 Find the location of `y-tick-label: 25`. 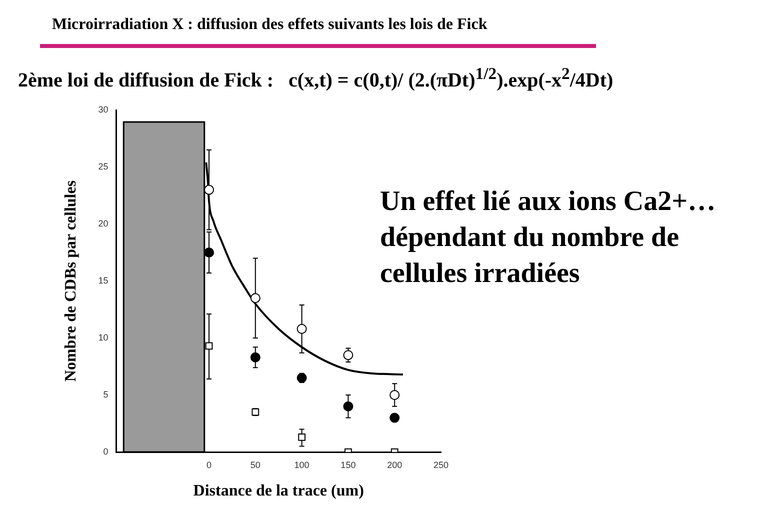

y-tick-label: 25 is located at coordinates (103, 166).